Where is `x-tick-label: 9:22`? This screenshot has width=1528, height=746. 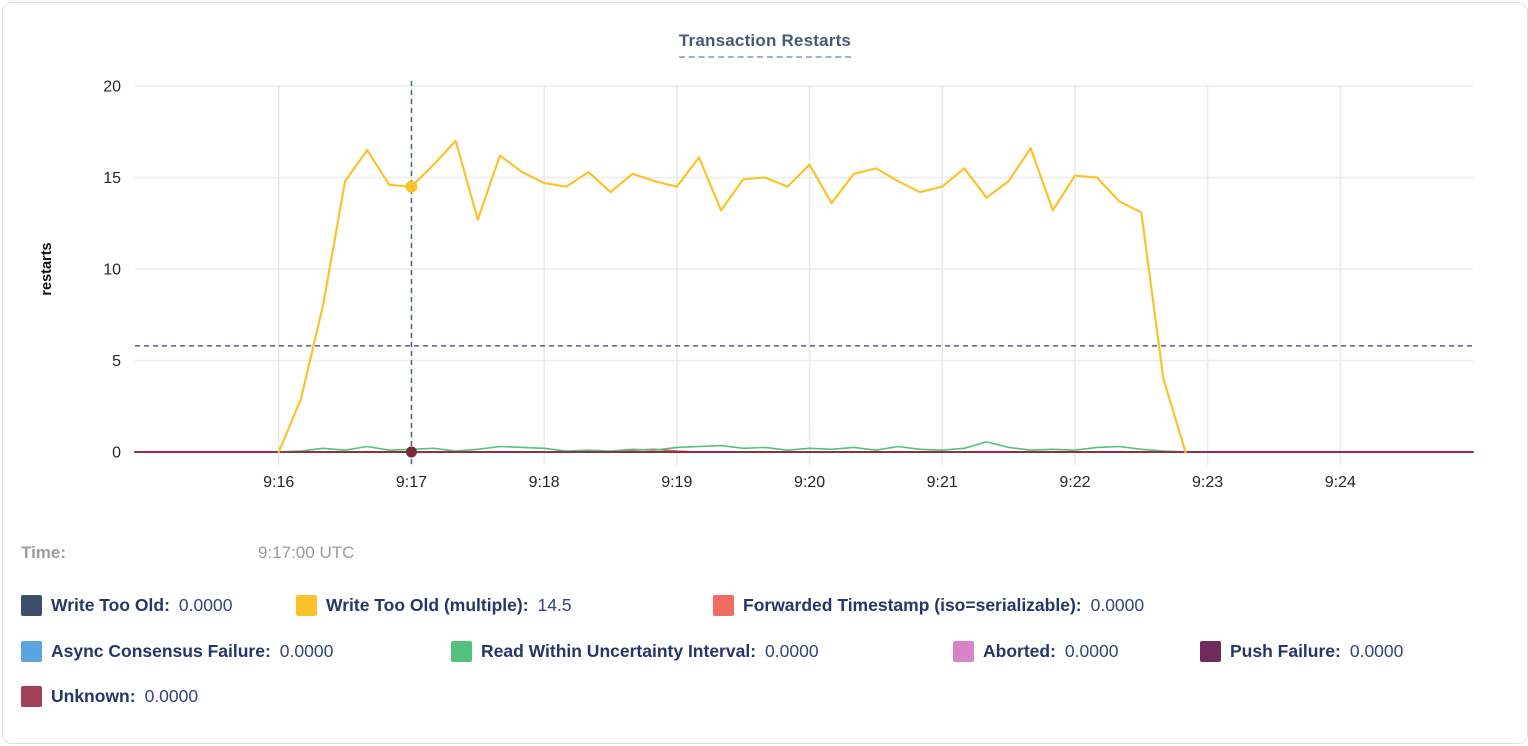 x-tick-label: 9:22 is located at coordinates (1074, 482).